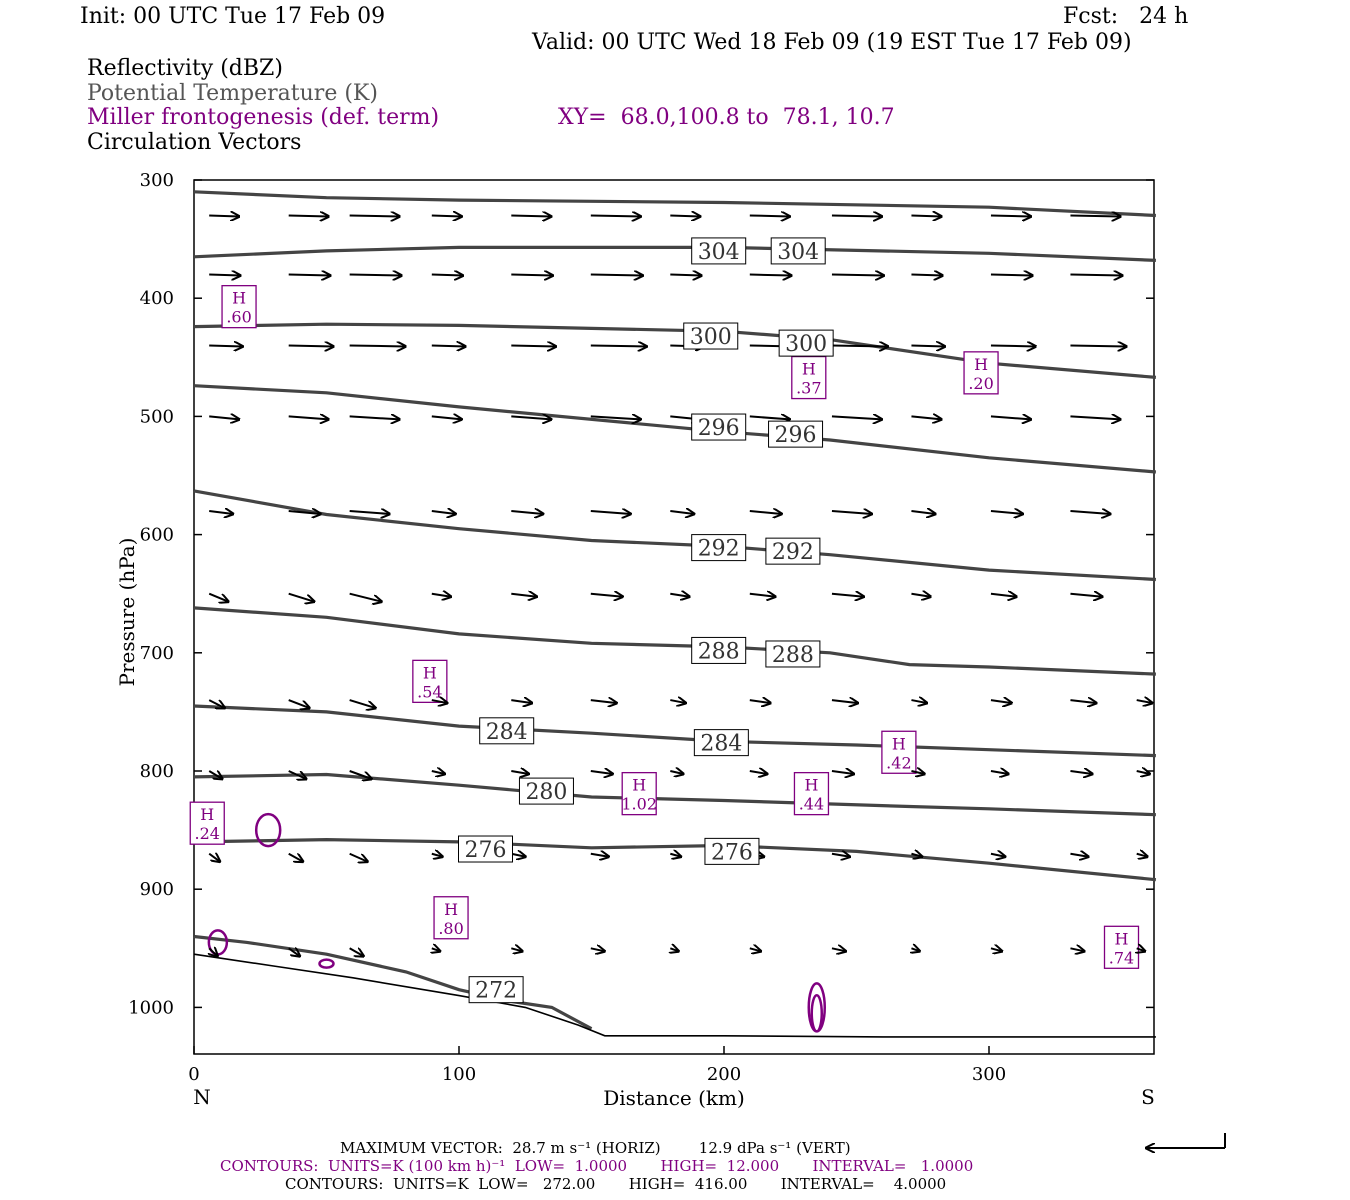  Describe the element at coordinates (507, 732) in the screenshot. I see `contour-label-284: 284` at that location.